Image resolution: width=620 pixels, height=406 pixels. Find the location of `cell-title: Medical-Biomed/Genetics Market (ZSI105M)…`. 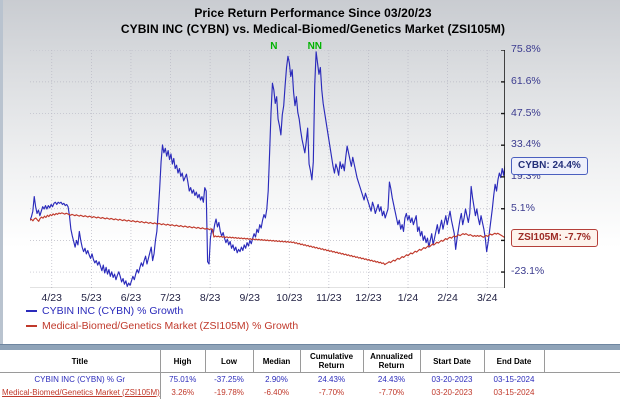

cell-title: Medical-Biomed/Genetics Market (ZSI105M)… is located at coordinates (80, 392).